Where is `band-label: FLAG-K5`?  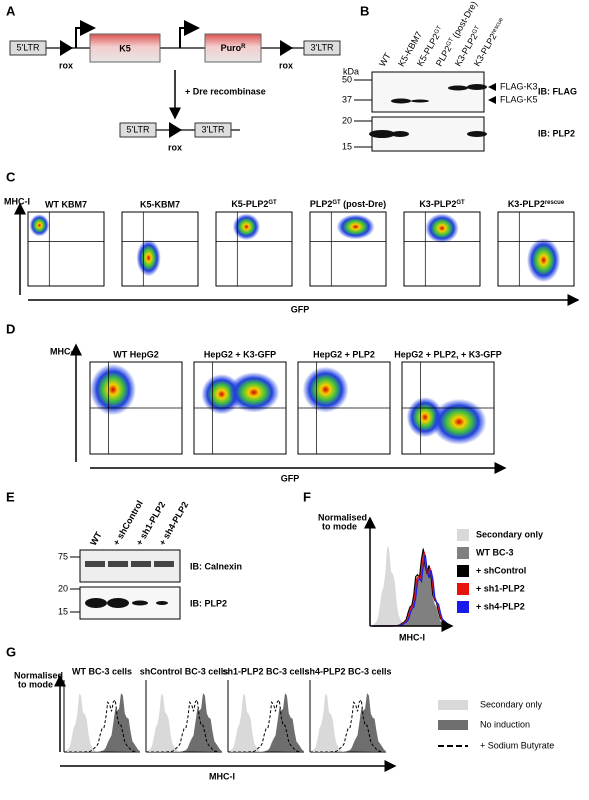
band-label: FLAG-K5 is located at coordinates (519, 99).